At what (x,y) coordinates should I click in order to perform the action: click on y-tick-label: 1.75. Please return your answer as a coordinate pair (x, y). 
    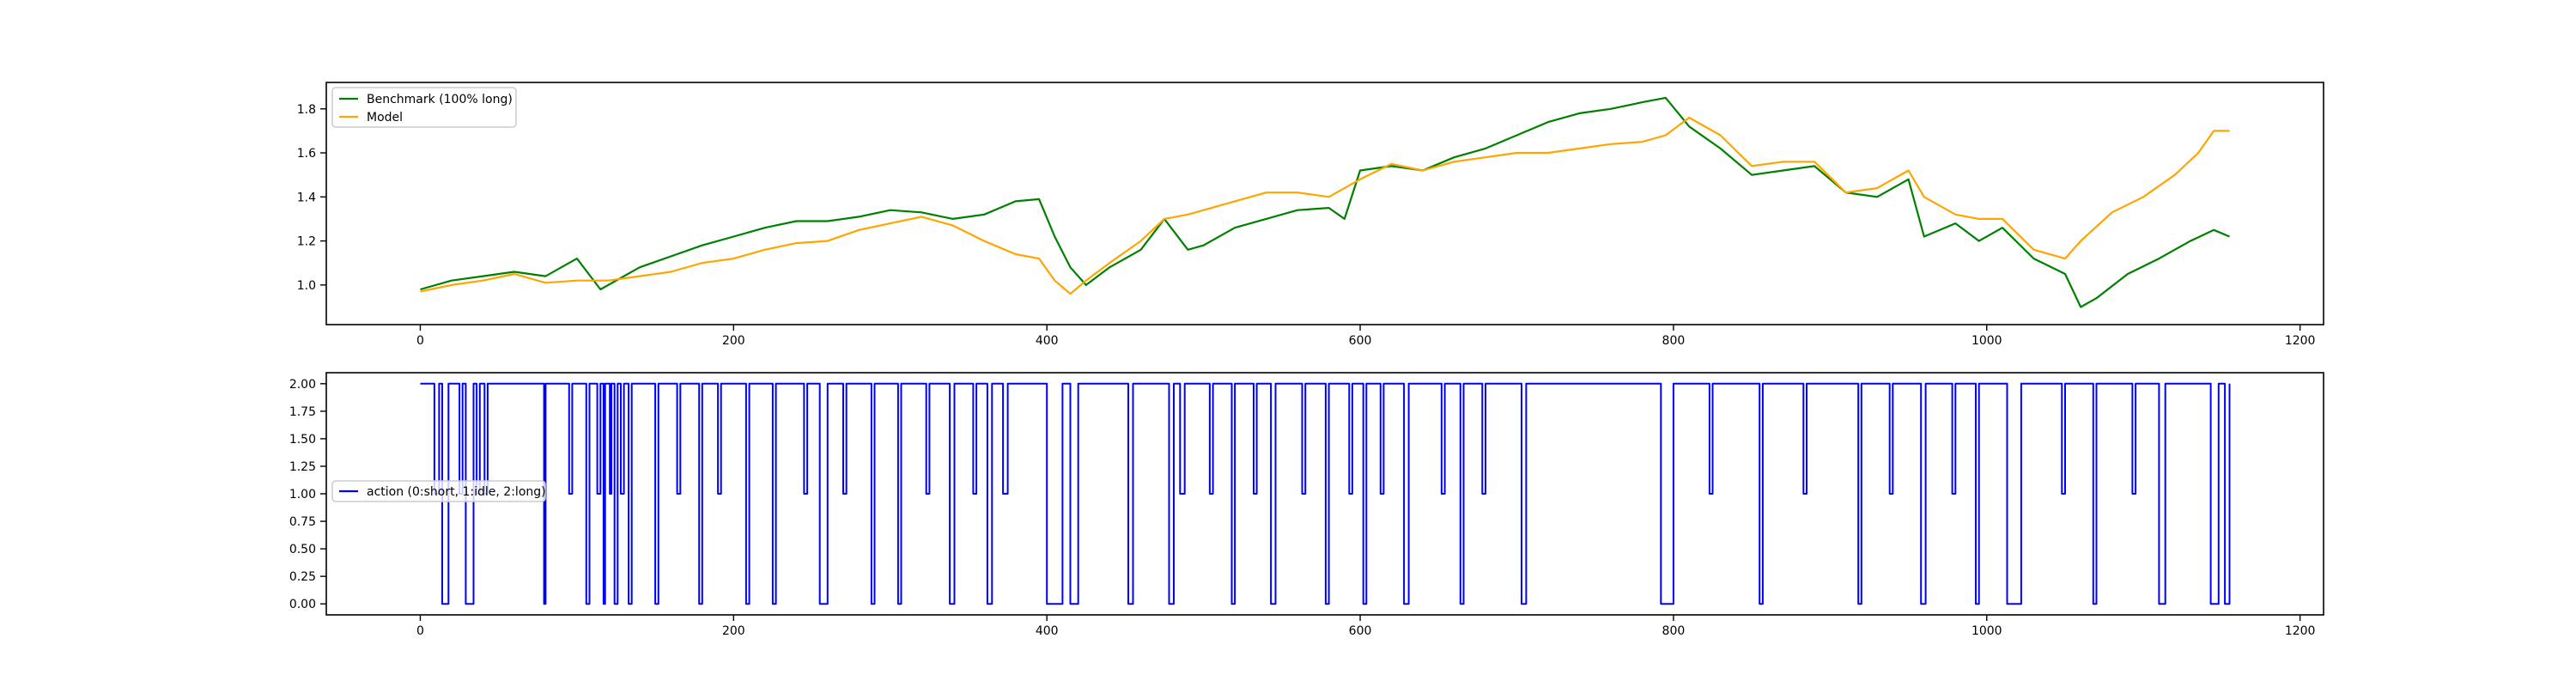
    Looking at the image, I should click on (302, 412).